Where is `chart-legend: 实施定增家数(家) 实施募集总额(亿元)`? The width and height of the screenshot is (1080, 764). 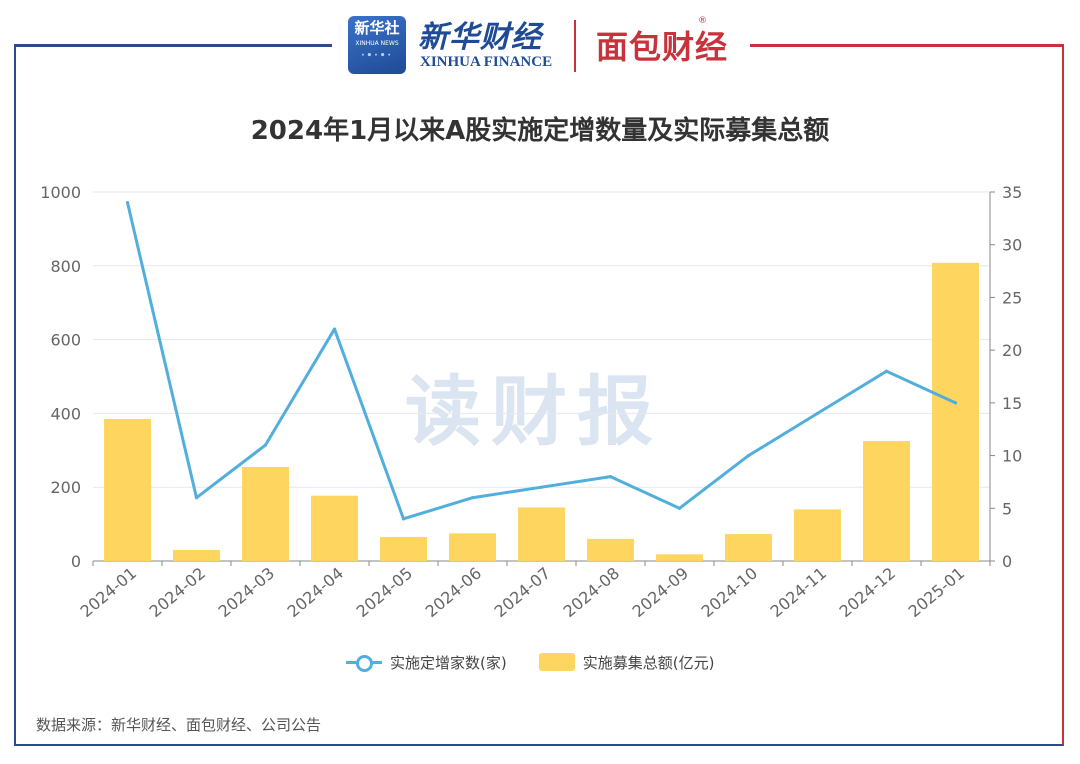 chart-legend: 实施定增家数(家) 实施募集总额(亿元) is located at coordinates (546, 662).